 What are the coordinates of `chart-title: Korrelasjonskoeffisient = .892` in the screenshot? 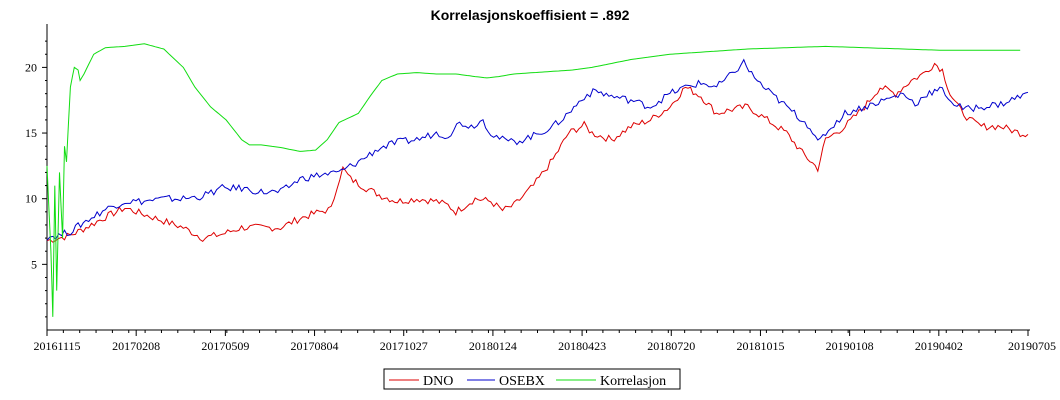 It's located at (530, 15).